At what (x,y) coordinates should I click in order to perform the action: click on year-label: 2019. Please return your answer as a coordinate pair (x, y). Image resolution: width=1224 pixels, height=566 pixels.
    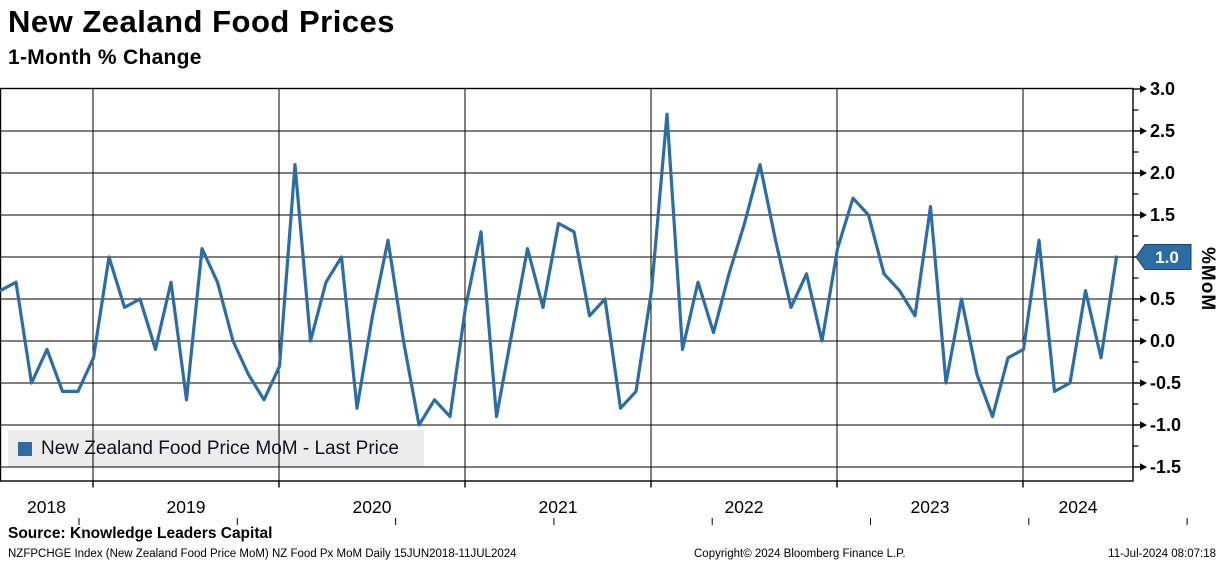
    Looking at the image, I should click on (186, 507).